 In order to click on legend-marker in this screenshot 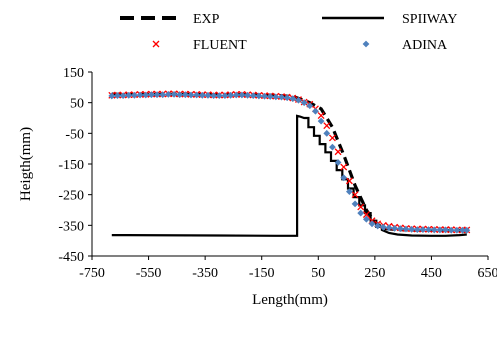, I will do `click(156, 44)`.